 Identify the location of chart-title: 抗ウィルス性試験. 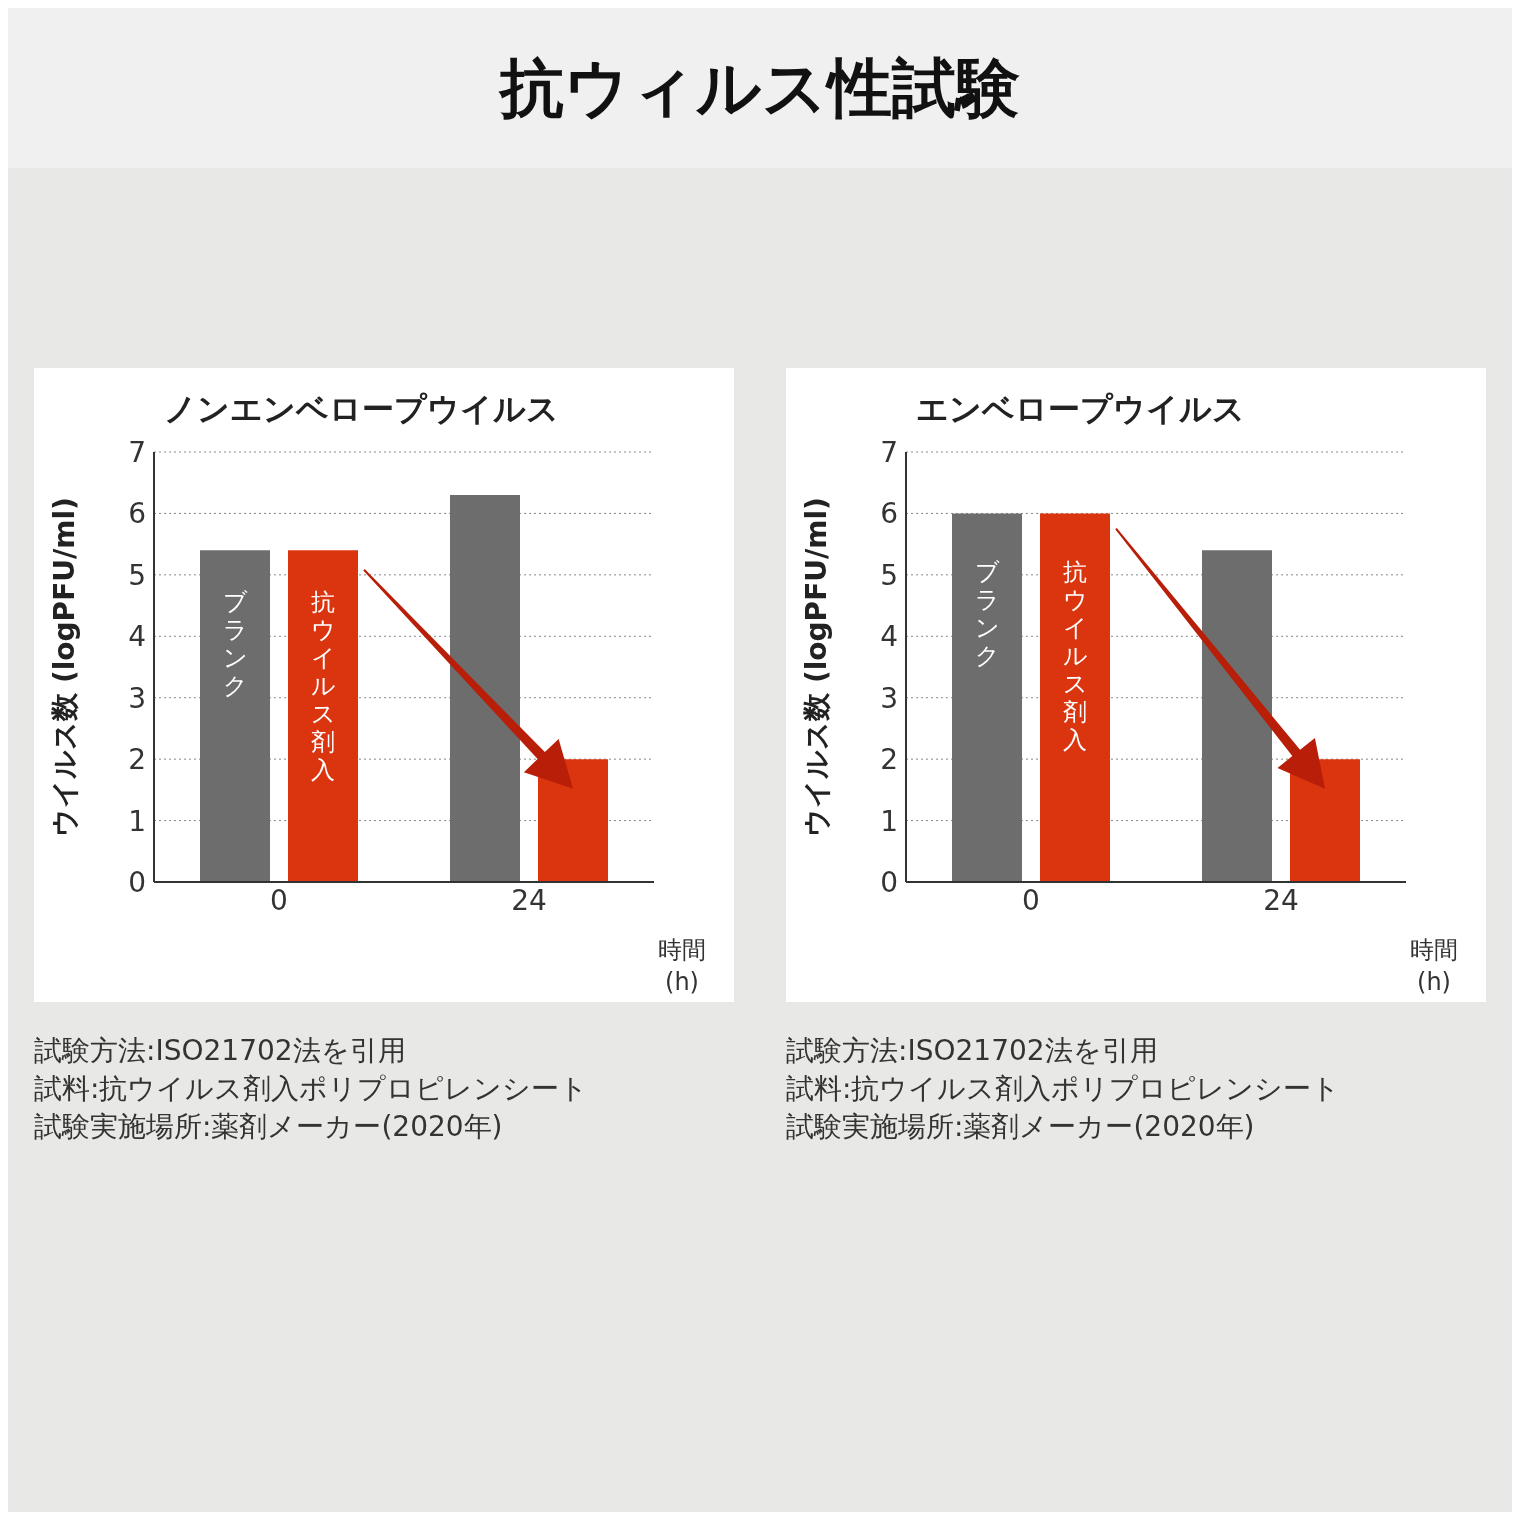
(760, 88).